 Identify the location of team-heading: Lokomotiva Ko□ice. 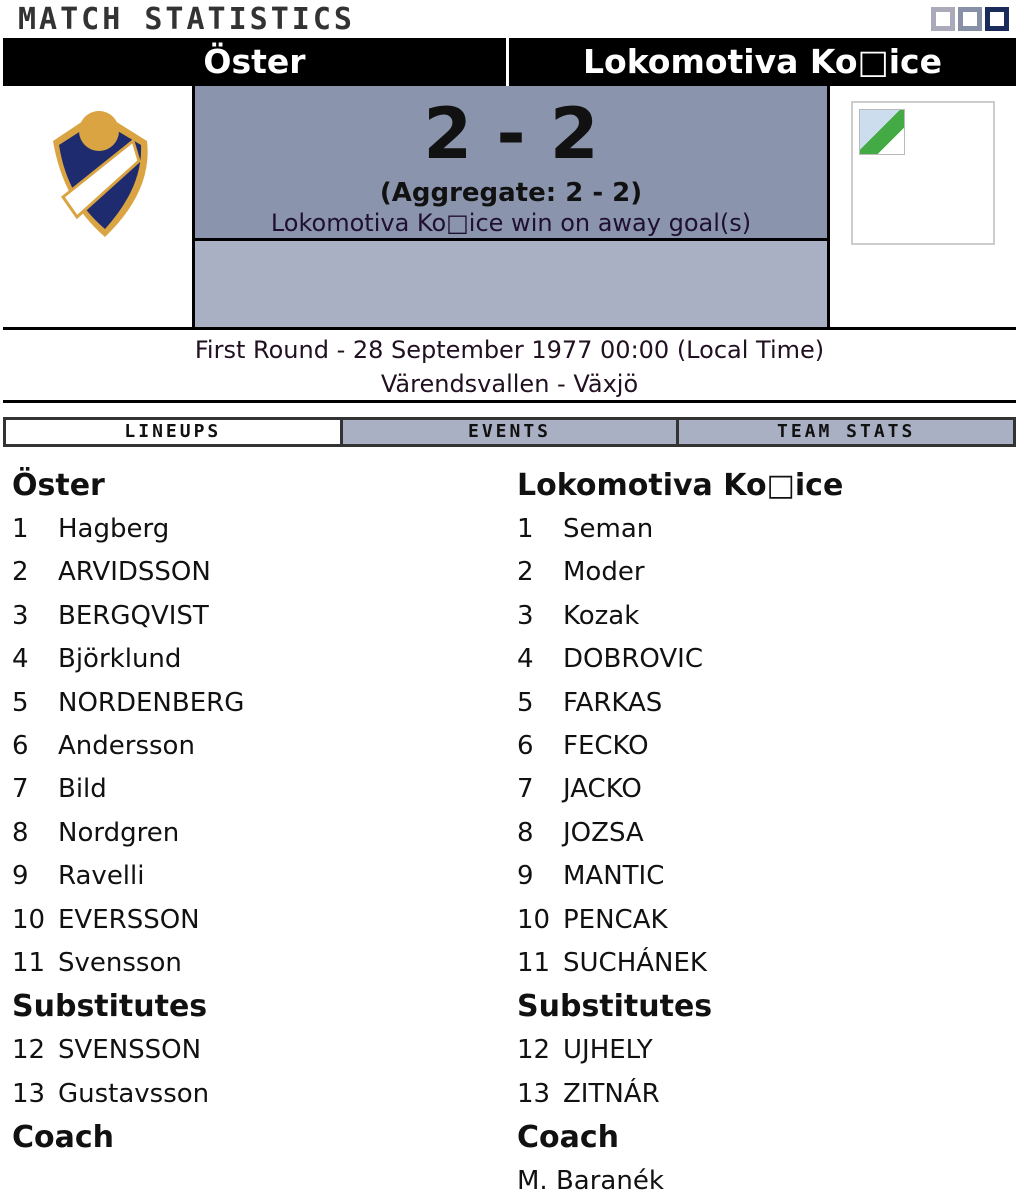
(680, 485).